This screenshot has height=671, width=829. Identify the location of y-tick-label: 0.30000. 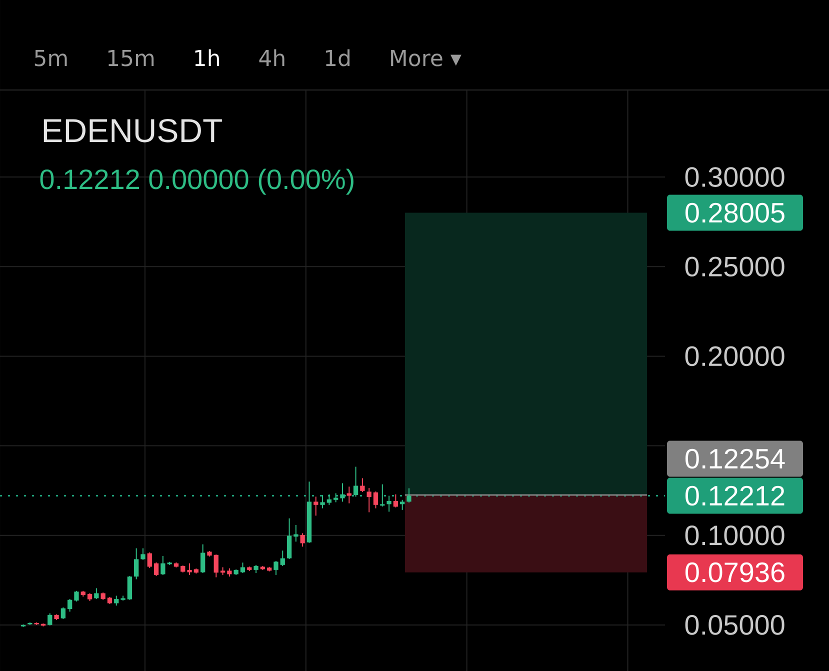
(734, 177).